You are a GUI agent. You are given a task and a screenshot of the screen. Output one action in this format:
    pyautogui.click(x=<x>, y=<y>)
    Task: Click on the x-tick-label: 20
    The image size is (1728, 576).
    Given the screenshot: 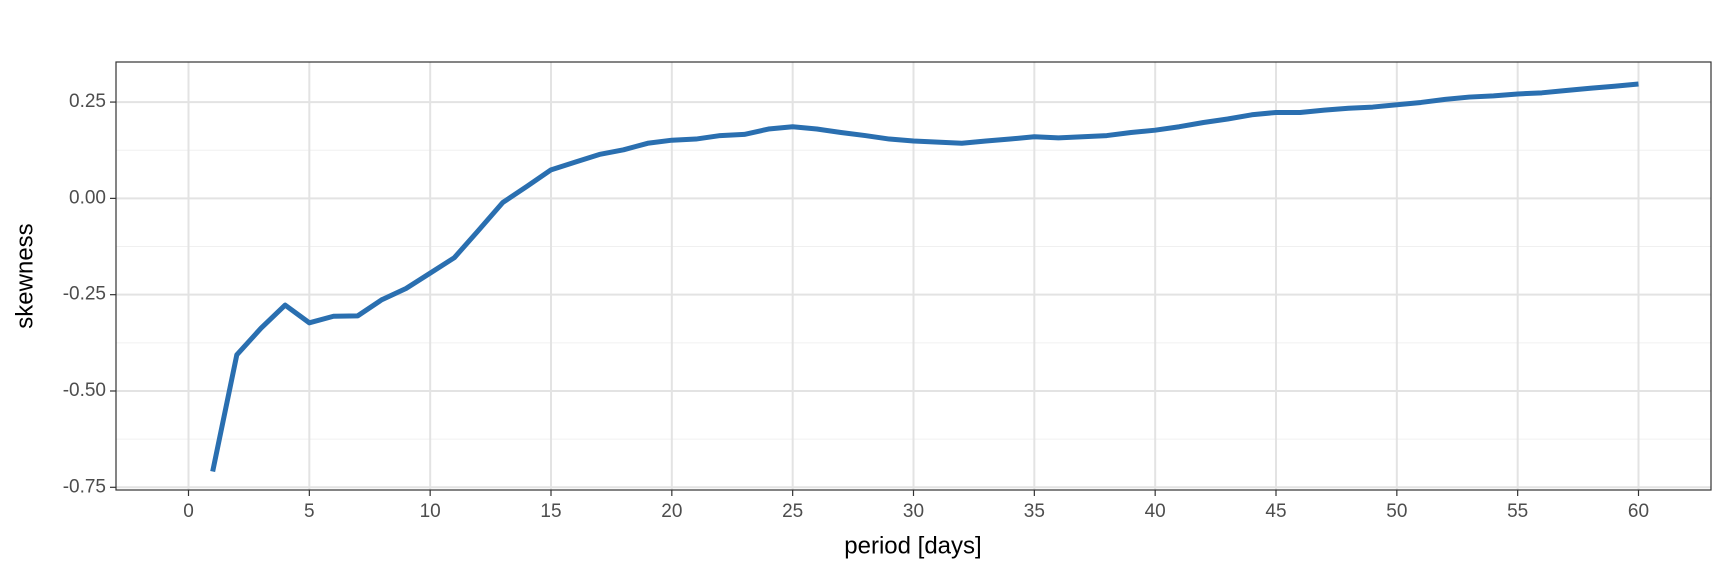 What is the action you would take?
    pyautogui.click(x=671, y=511)
    